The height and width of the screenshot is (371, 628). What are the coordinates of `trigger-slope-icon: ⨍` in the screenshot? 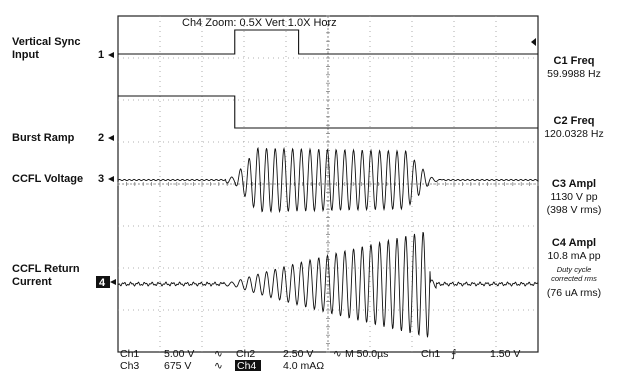 It's located at (454, 354).